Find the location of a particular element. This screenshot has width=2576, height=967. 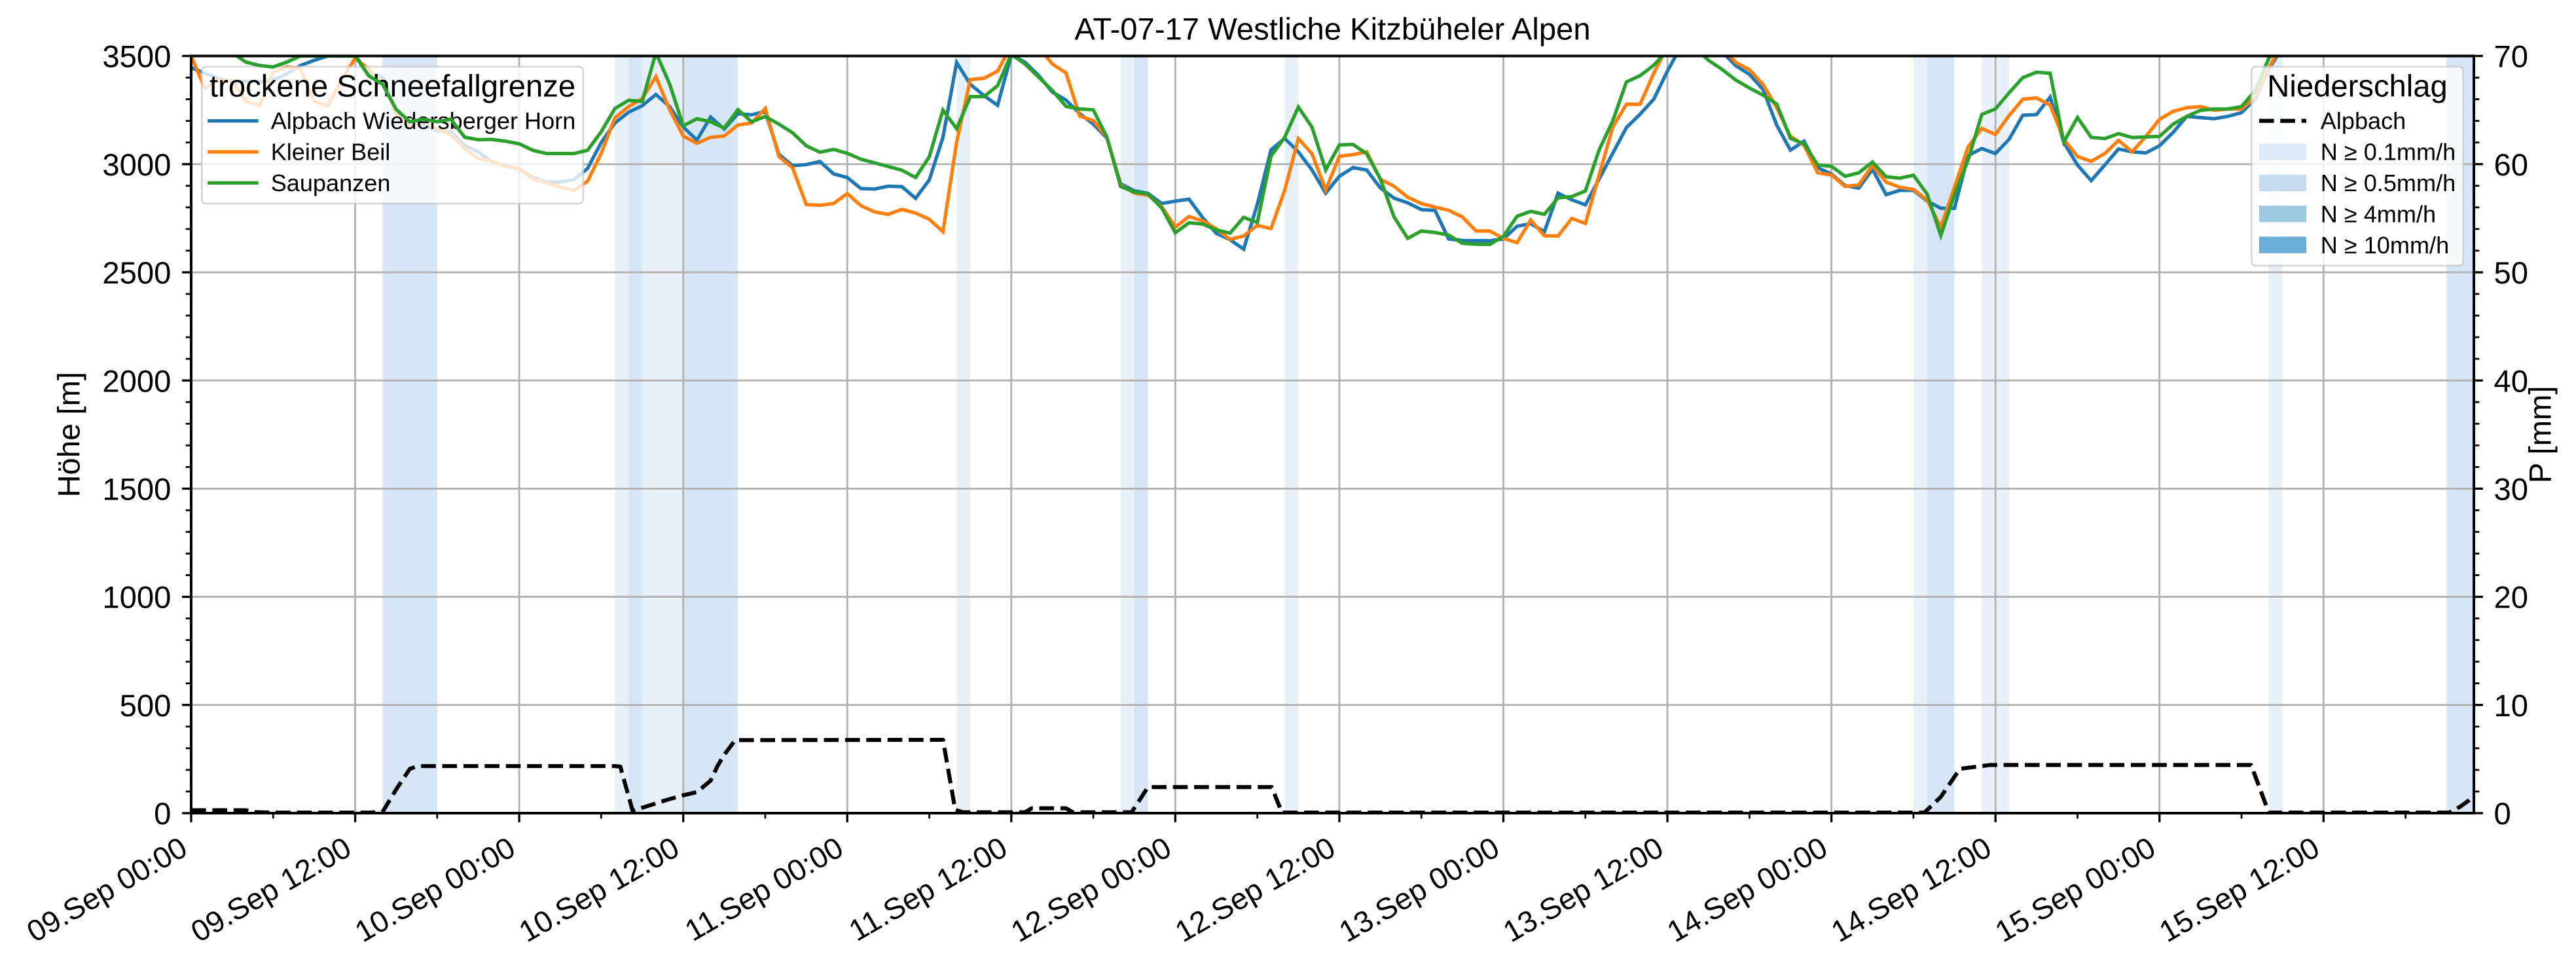

svg-text: 10 is located at coordinates (2511, 706).